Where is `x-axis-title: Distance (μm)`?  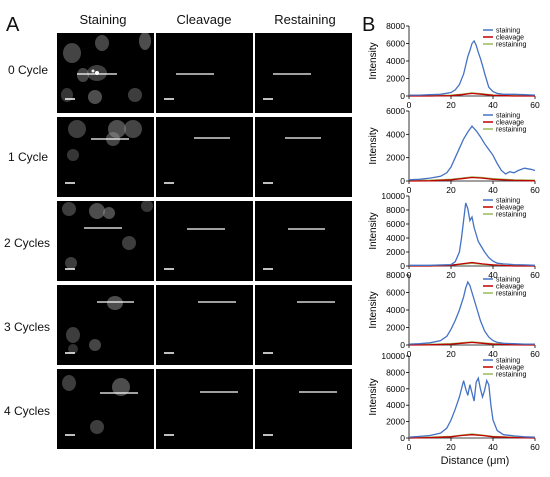
x-axis-title: Distance (μm) is located at coordinates (475, 461).